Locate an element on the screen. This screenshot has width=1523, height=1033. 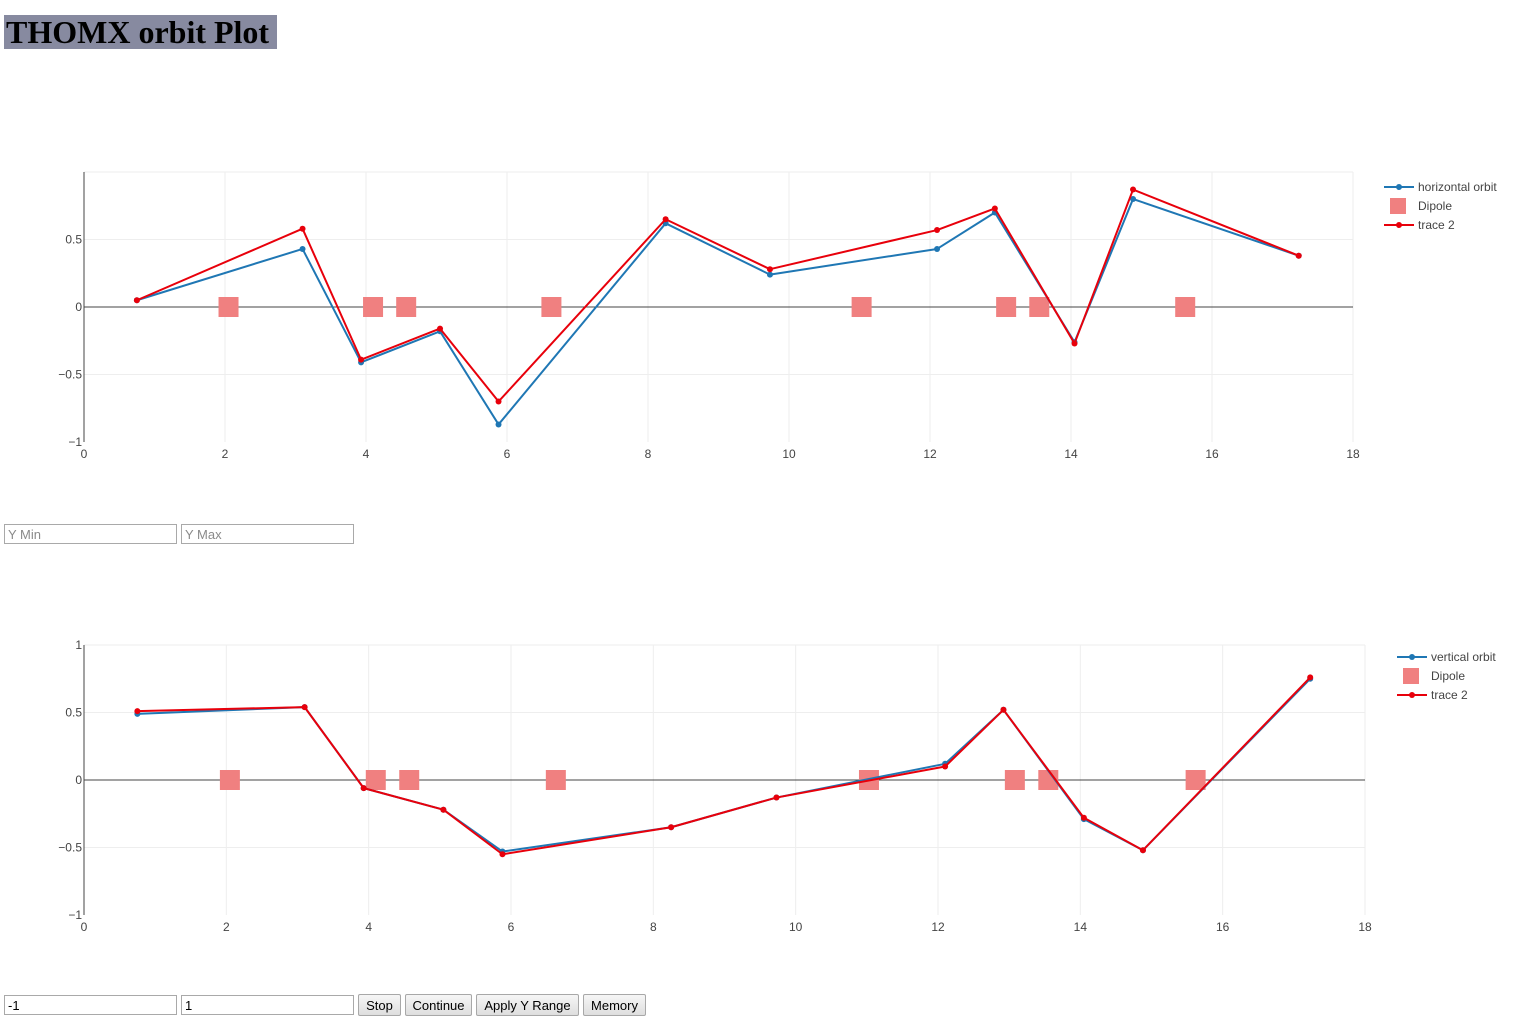
x-tick-label: 0 is located at coordinates (84, 454).